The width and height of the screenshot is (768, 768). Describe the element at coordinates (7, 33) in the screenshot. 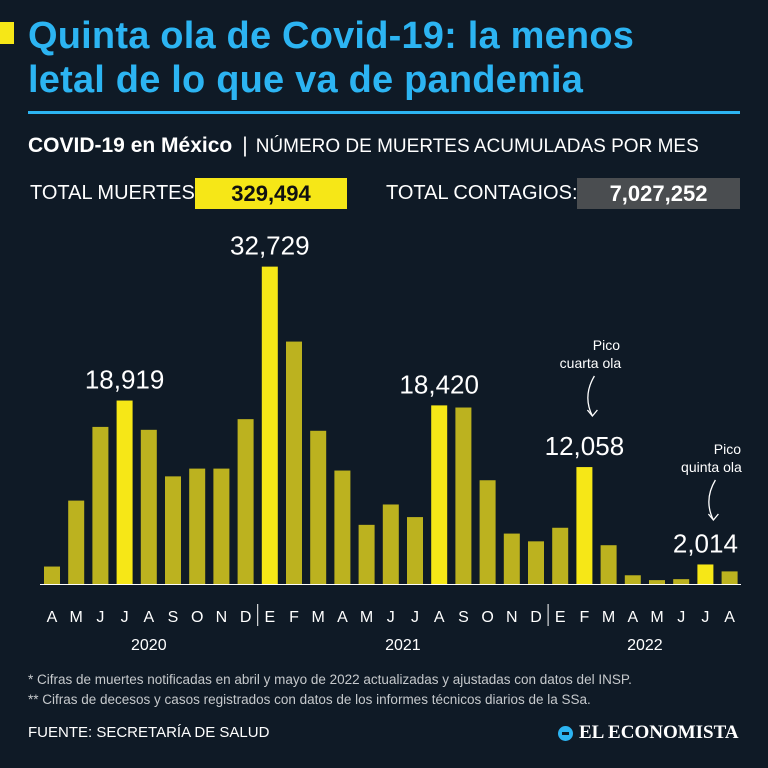

I see `accent-bar` at that location.